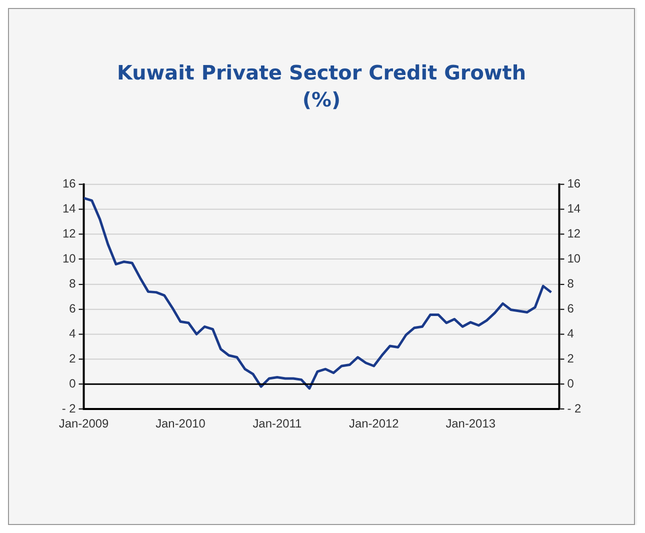 Image resolution: width=645 pixels, height=533 pixels. Describe the element at coordinates (471, 423) in the screenshot. I see `x-tick-label: Jan-2013` at that location.